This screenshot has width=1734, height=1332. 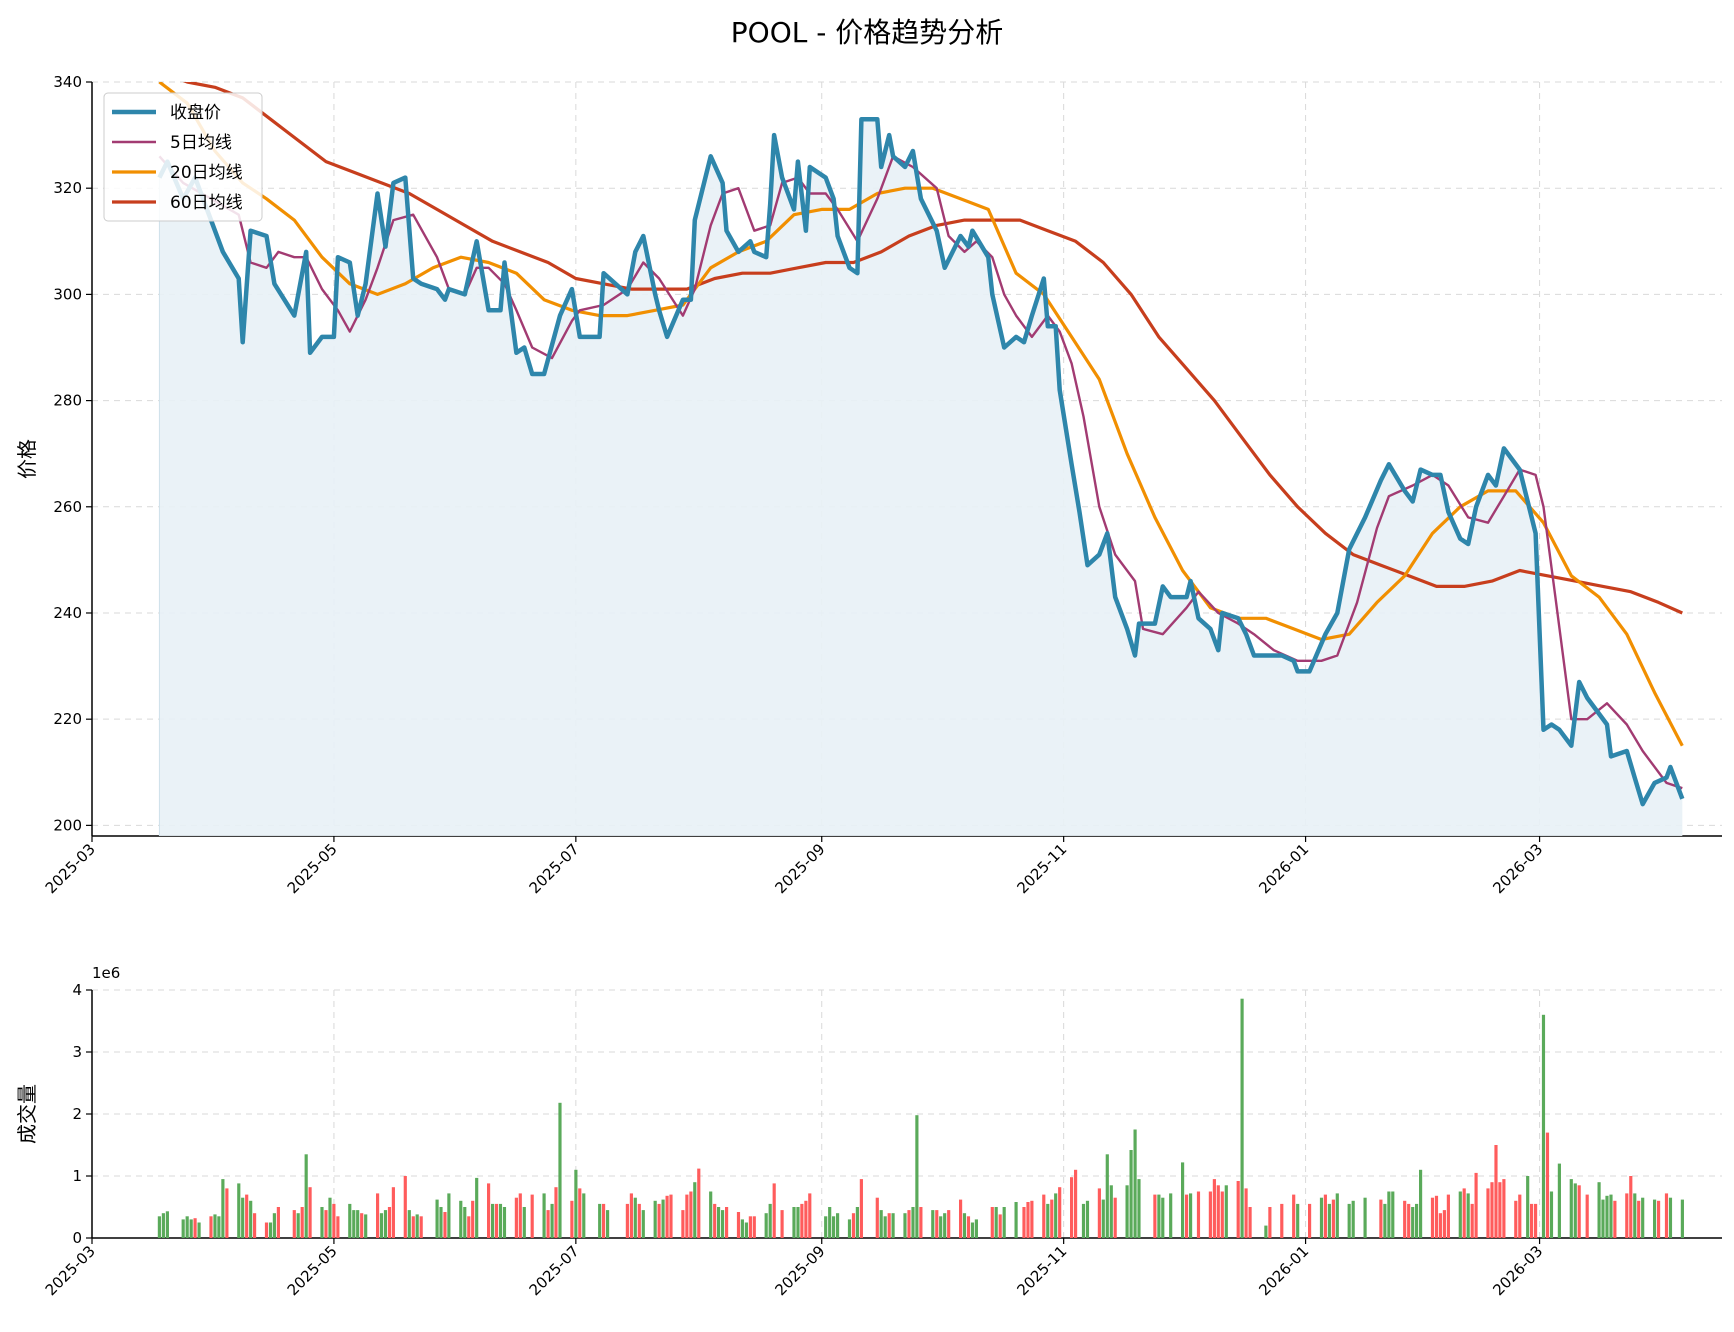 I want to click on volume-ylabel: 成交量, so click(x=27, y=1114).